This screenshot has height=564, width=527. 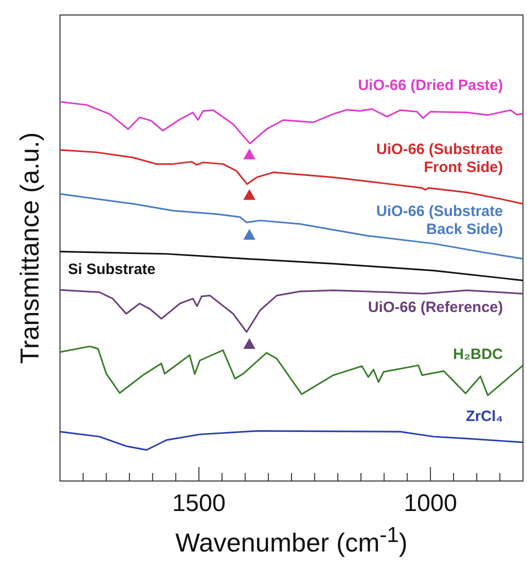 What do you see at coordinates (478, 355) in the screenshot?
I see `series-label: H₂BDC` at bounding box center [478, 355].